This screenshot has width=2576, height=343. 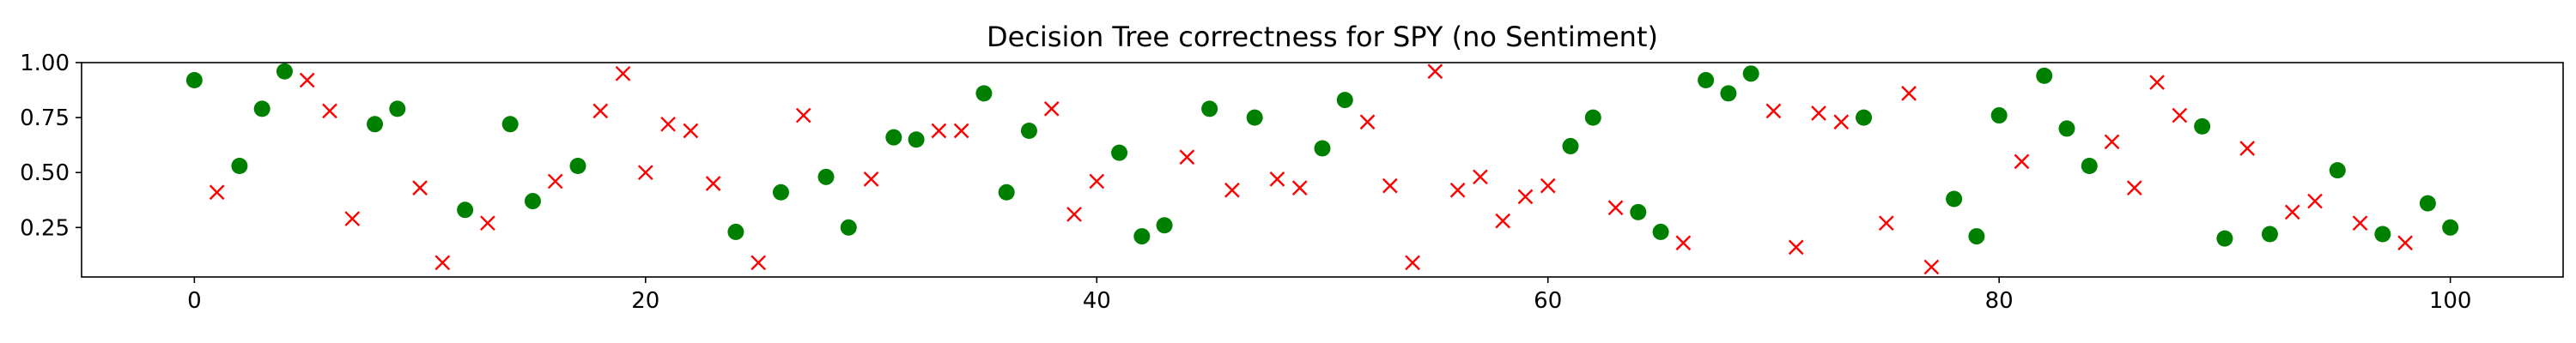 I want to click on y-tick-label: 0.75, so click(x=45, y=118).